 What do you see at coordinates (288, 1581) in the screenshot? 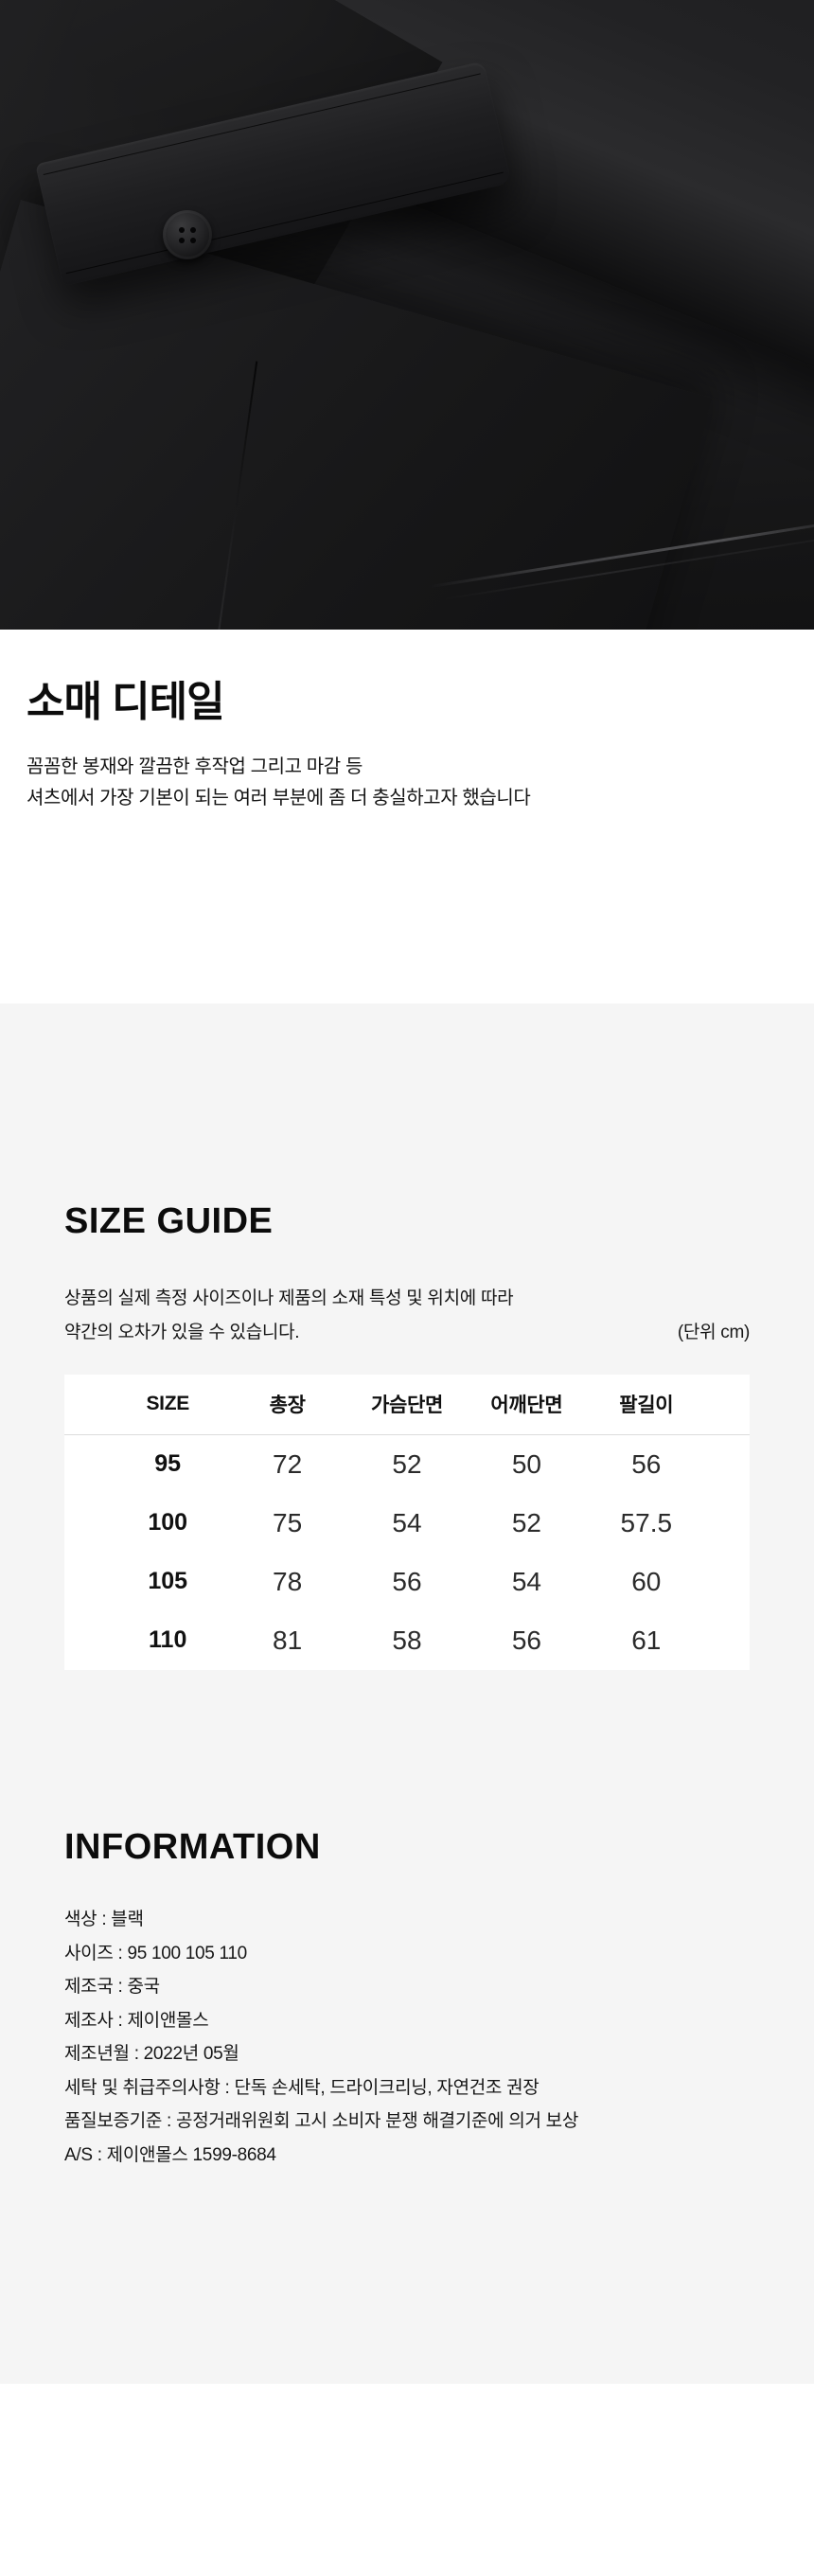
I see `cell-value: 78` at bounding box center [288, 1581].